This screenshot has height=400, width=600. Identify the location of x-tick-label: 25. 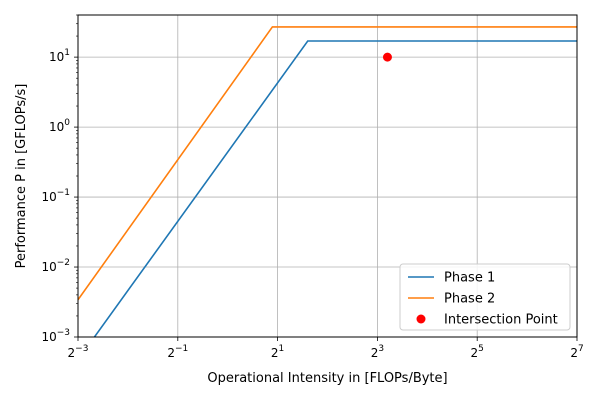
(477, 352).